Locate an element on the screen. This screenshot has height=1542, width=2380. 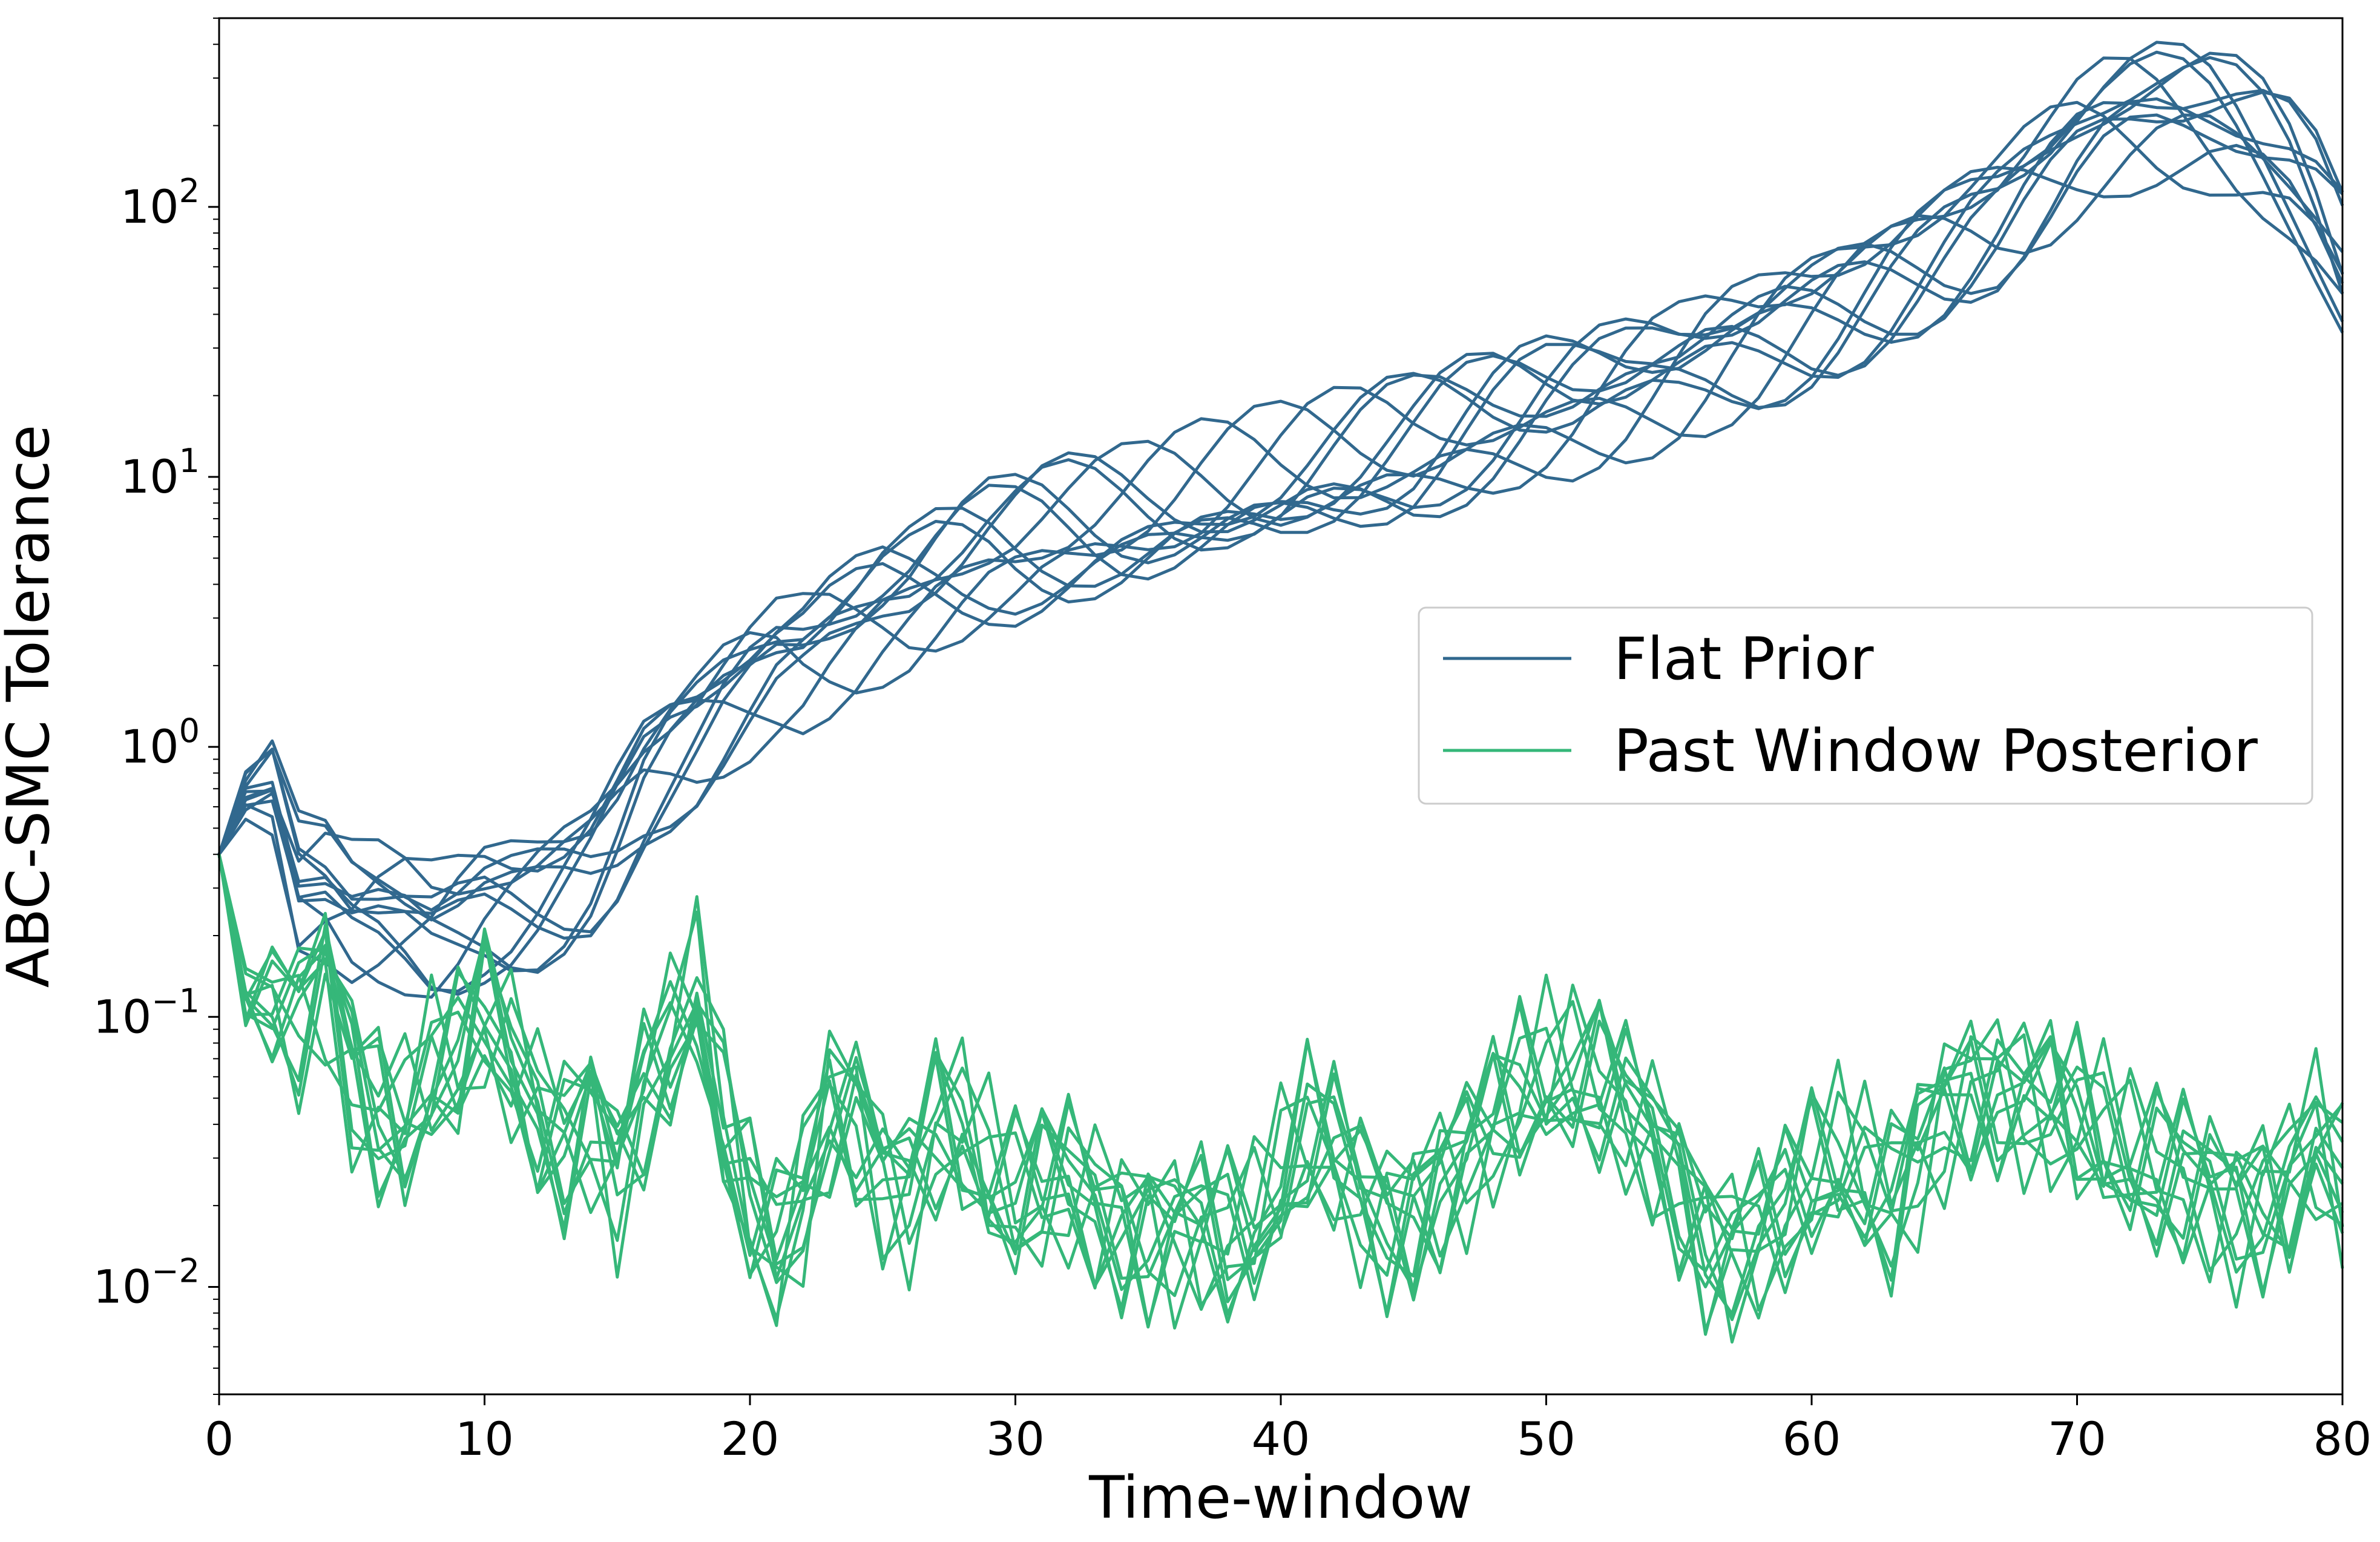
x-tick-label: 10 is located at coordinates (484, 1439).